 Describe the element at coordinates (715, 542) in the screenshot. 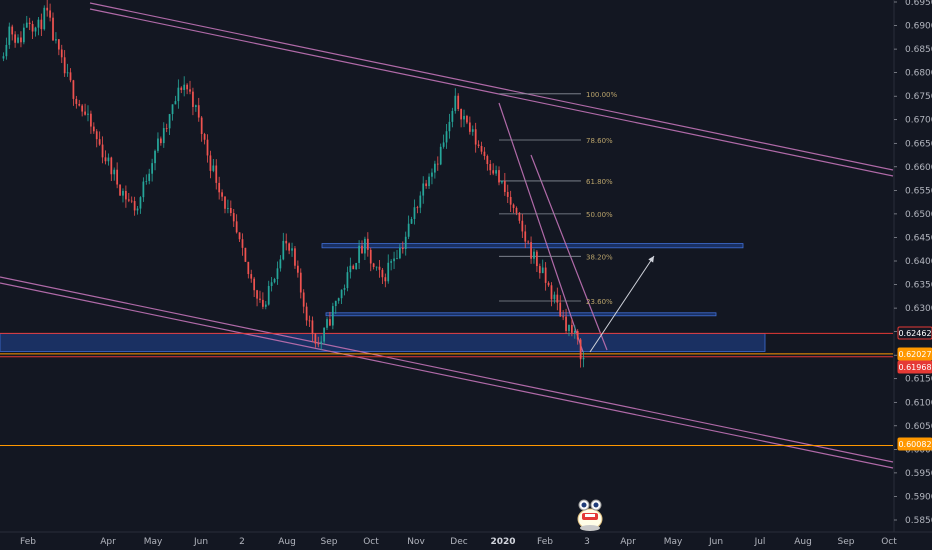

I see `x-tick-label: Jun` at that location.